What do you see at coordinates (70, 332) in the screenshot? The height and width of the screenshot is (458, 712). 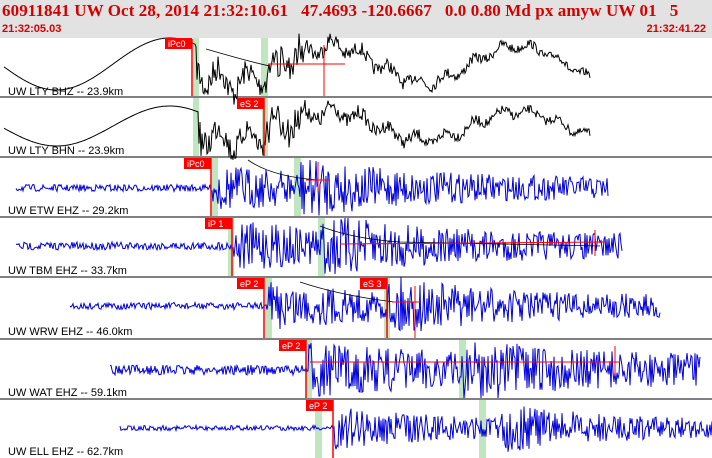 I see `station-label: UW WRW EHZ -- 46.0km` at bounding box center [70, 332].